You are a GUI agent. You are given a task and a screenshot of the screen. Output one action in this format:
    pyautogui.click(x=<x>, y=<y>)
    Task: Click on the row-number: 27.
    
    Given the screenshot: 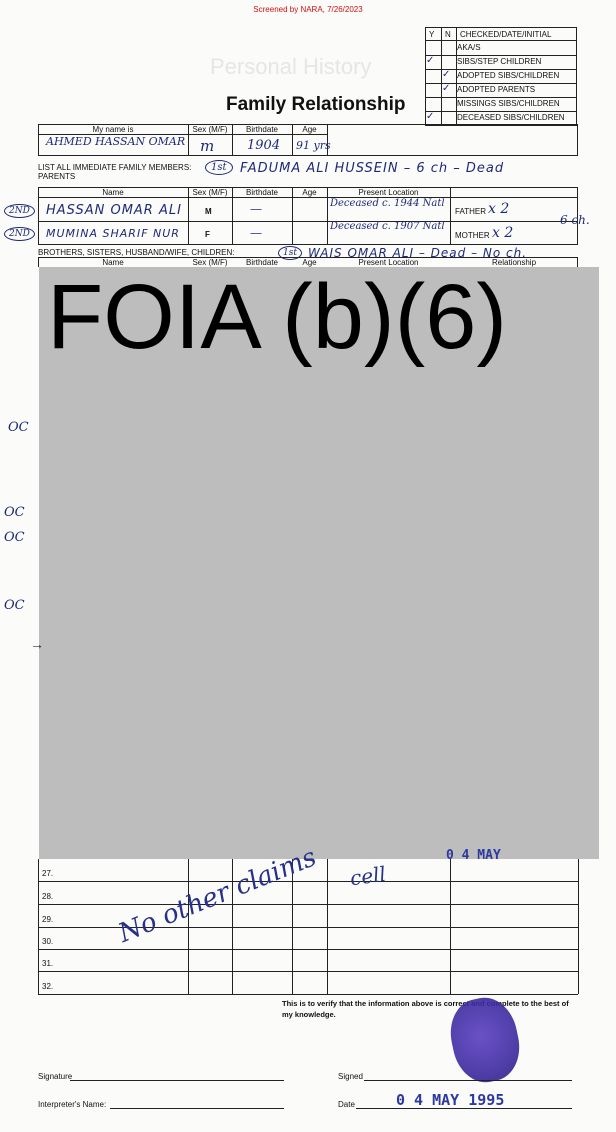 What is the action you would take?
    pyautogui.click(x=48, y=873)
    